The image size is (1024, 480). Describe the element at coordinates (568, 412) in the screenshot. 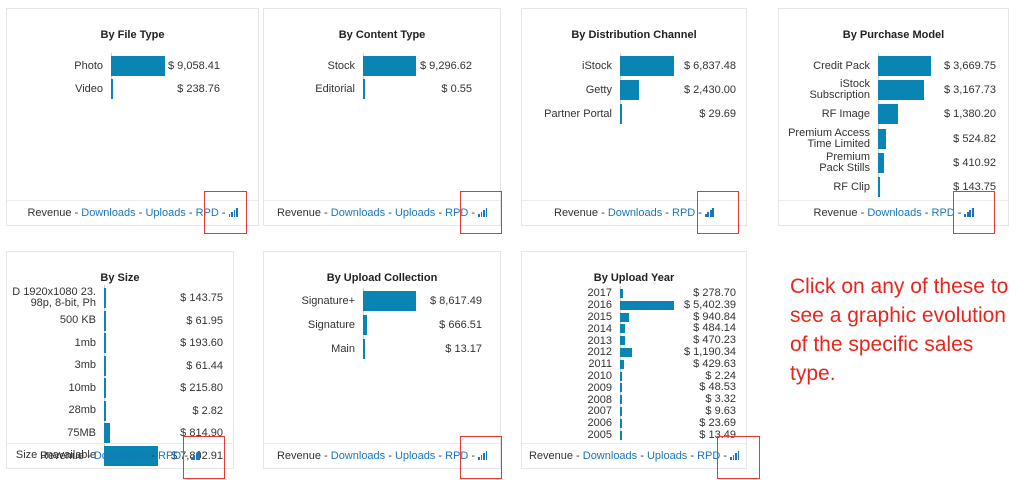

I see `category-label: 2007` at that location.